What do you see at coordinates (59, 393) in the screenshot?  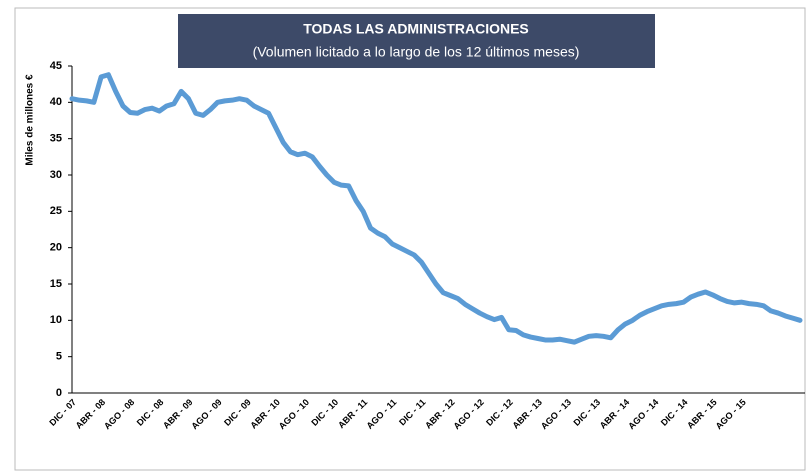 I see `y-tick-label: 0` at bounding box center [59, 393].